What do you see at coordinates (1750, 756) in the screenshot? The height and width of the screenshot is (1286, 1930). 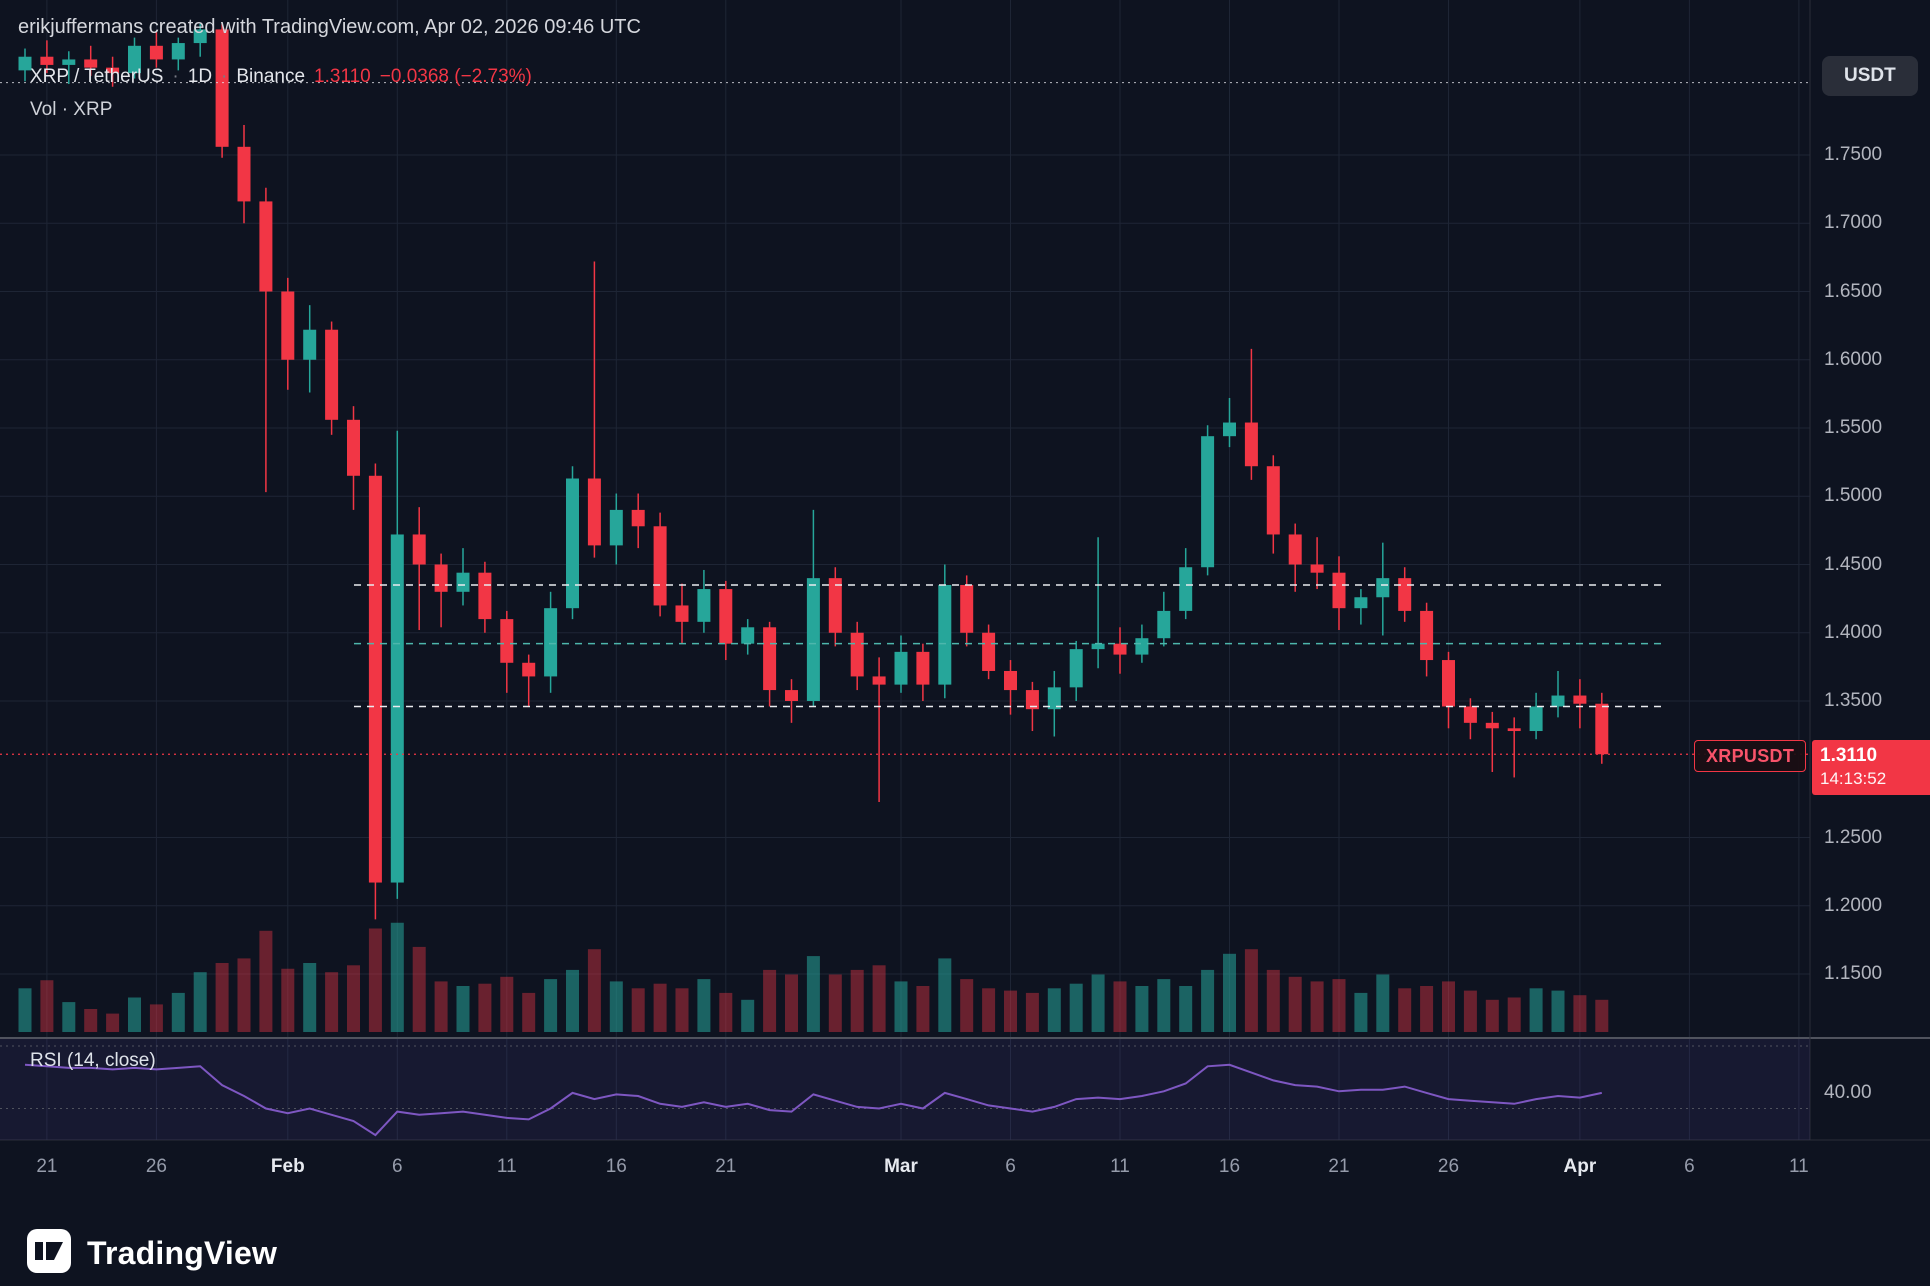 I see `symbol-price-tag: XRPUSDT` at bounding box center [1750, 756].